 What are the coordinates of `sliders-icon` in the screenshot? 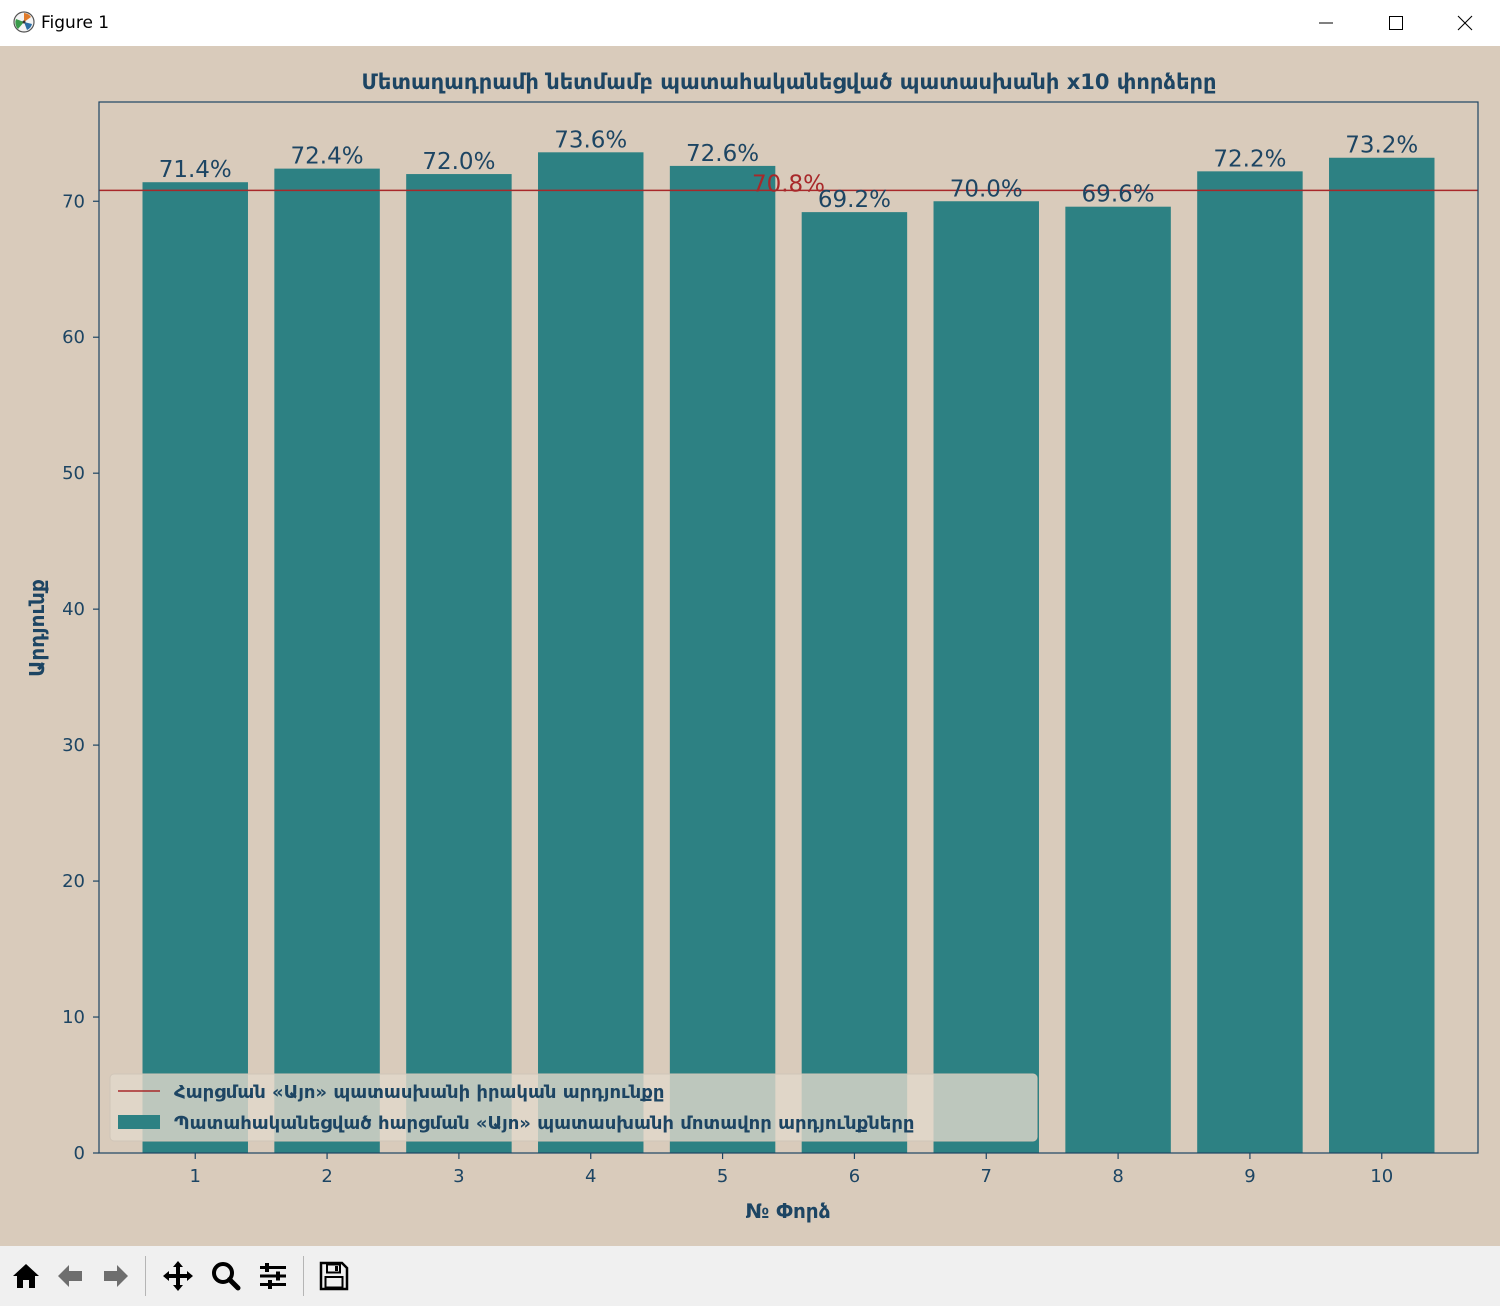 It's located at (273, 1276).